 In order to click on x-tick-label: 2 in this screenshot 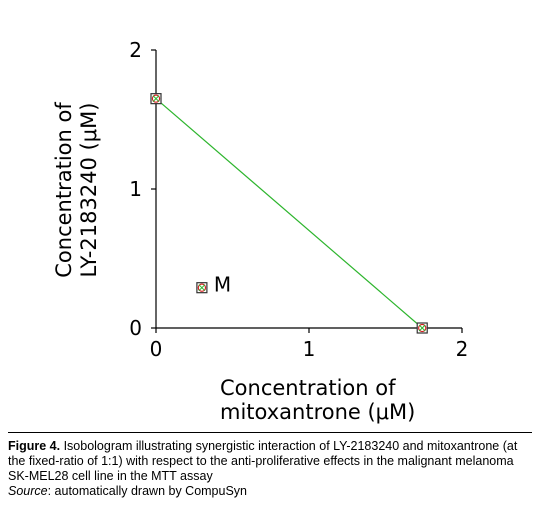, I will do `click(462, 349)`.